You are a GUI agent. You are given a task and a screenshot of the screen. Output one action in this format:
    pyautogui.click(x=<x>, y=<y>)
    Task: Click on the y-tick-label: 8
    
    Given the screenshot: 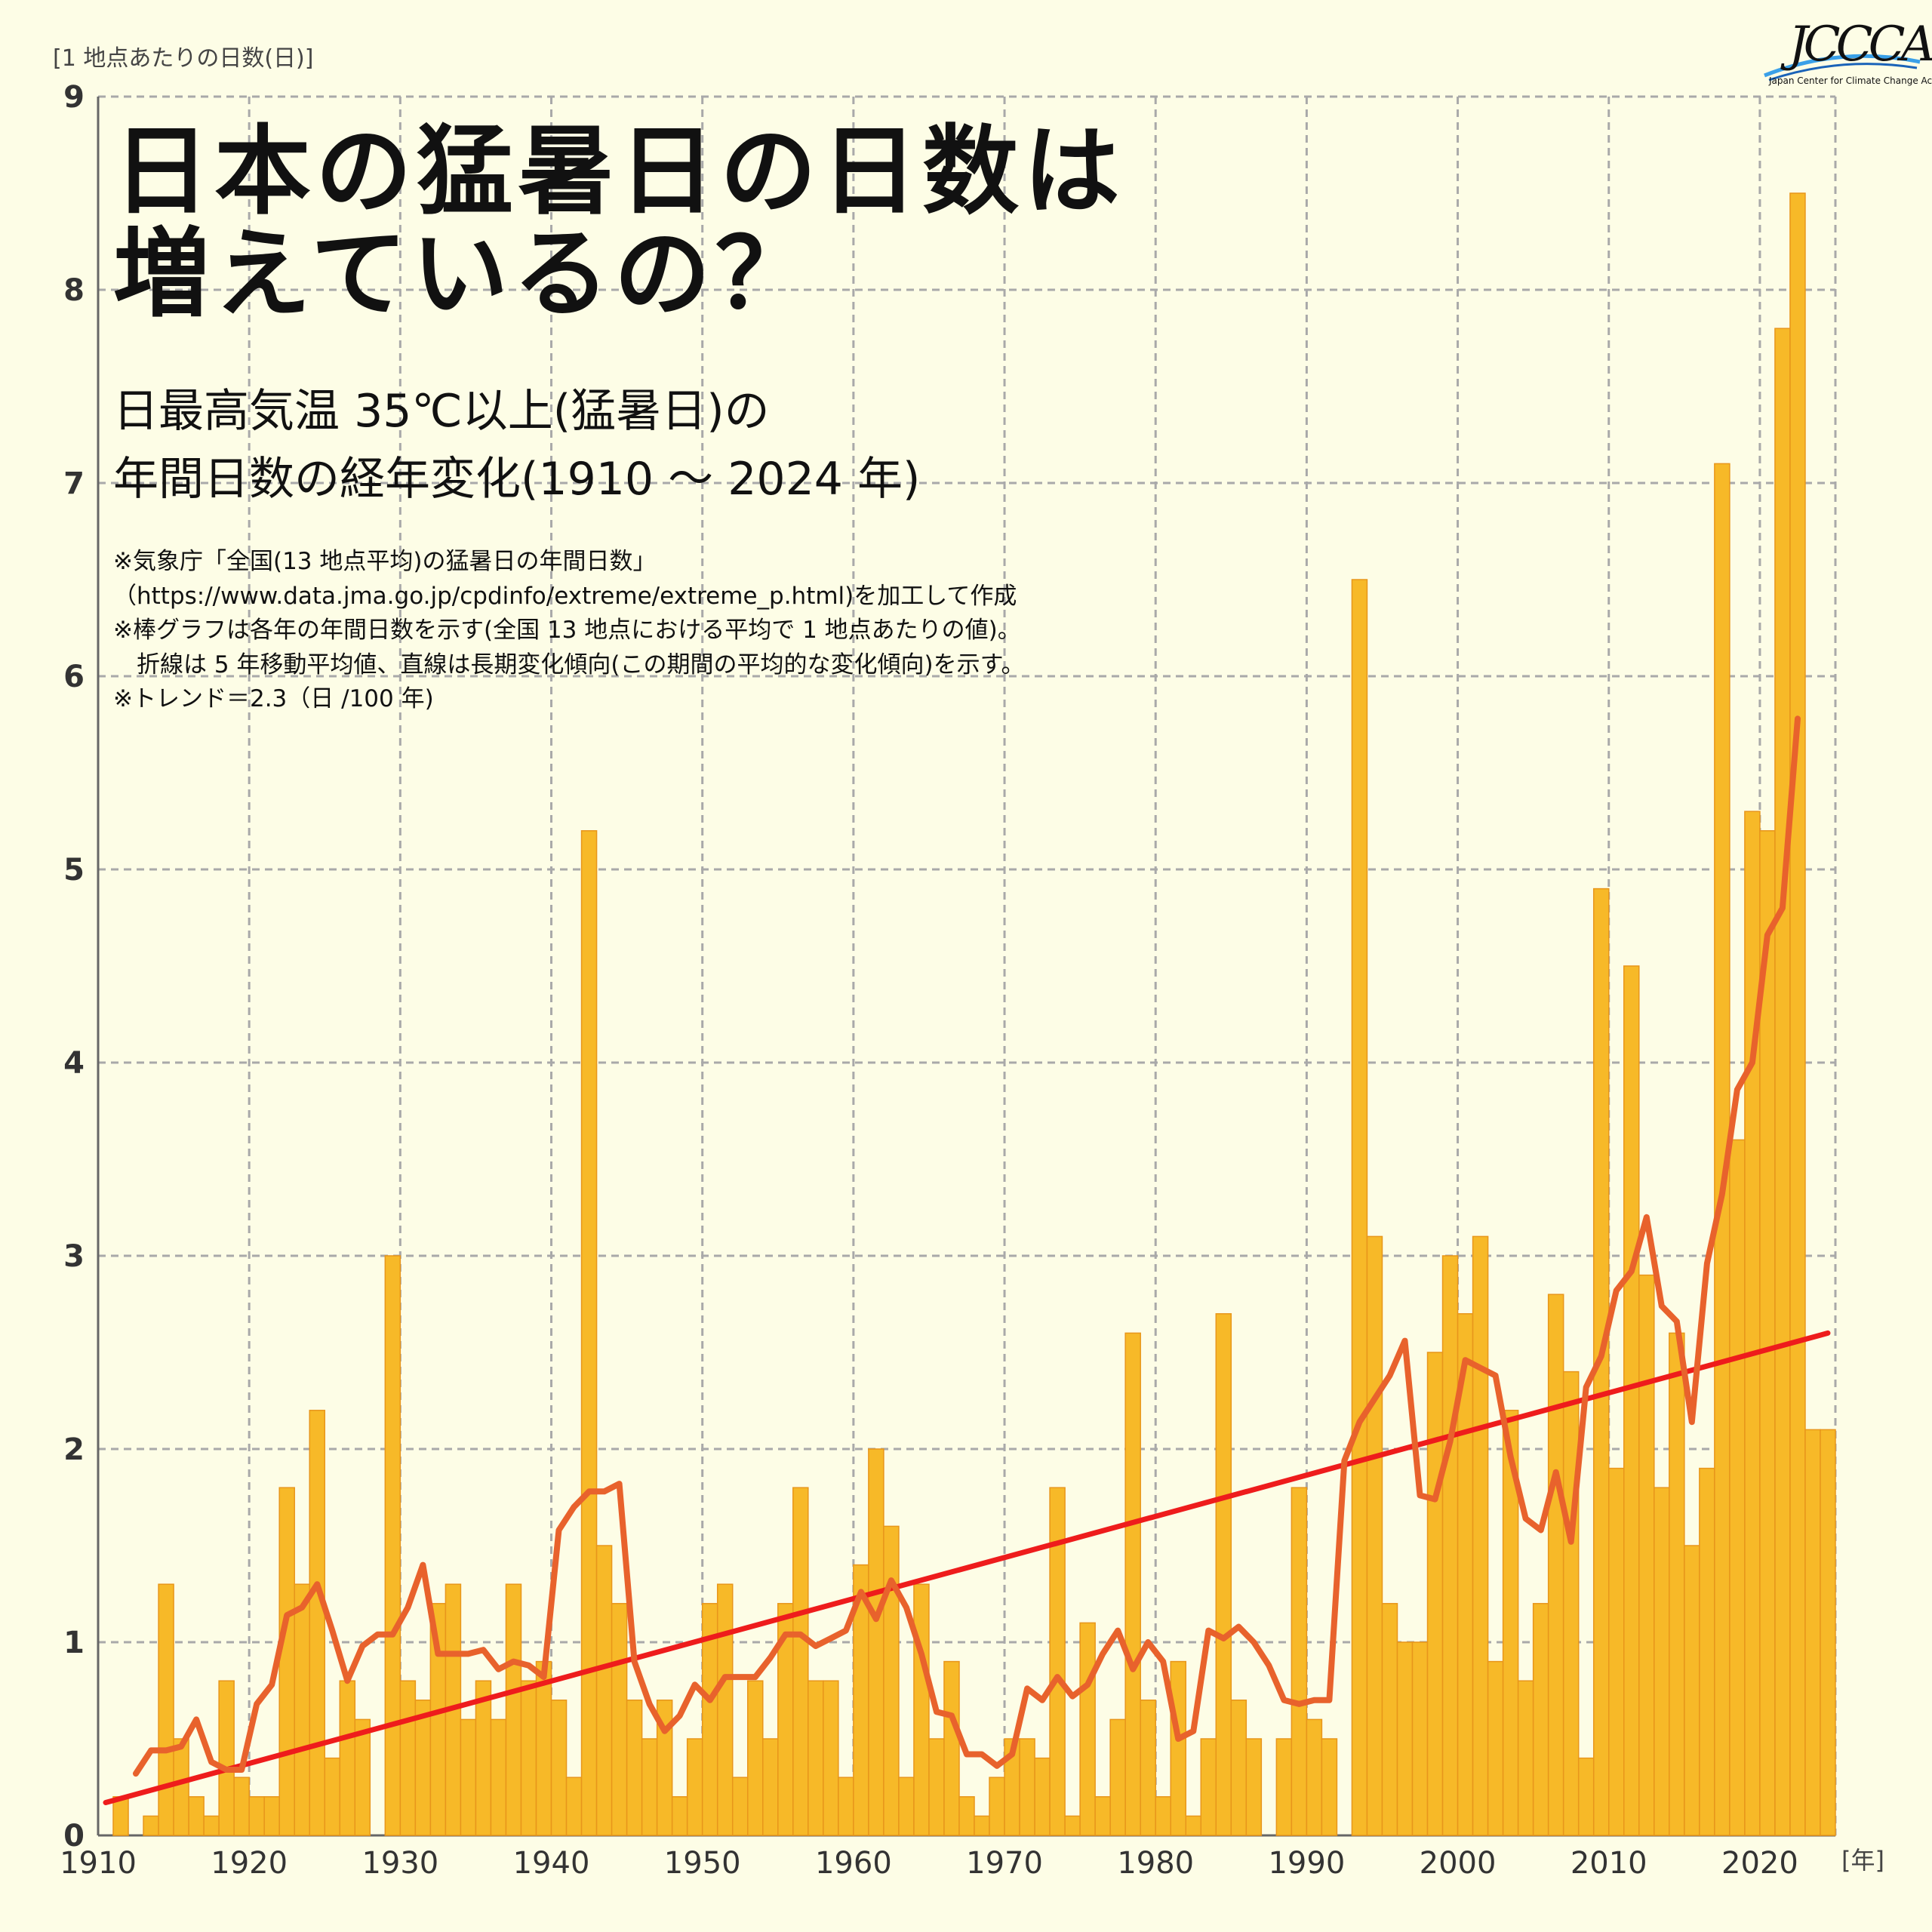 What is the action you would take?
    pyautogui.click(x=74, y=290)
    